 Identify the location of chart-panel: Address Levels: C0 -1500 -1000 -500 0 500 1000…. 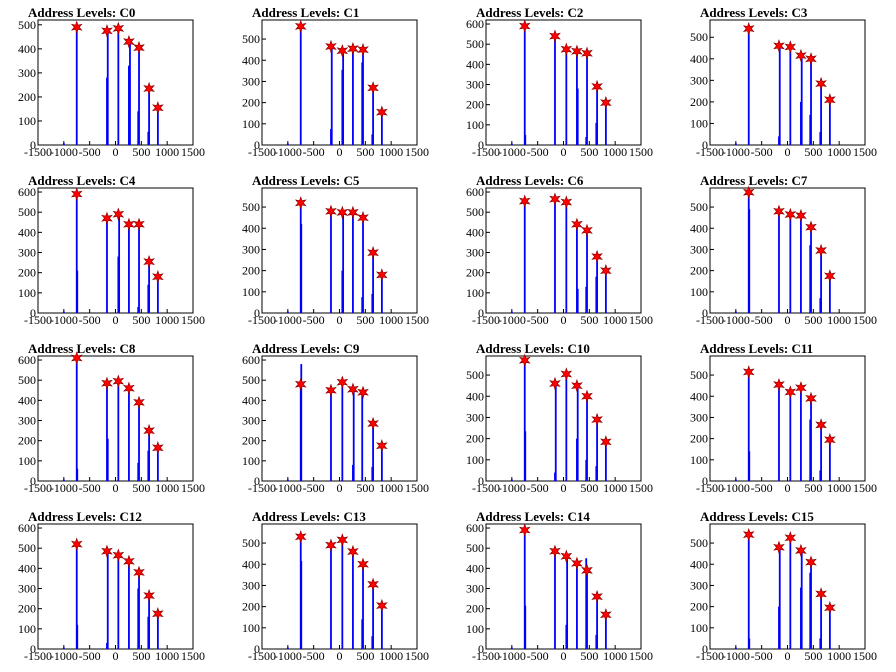
(112, 84).